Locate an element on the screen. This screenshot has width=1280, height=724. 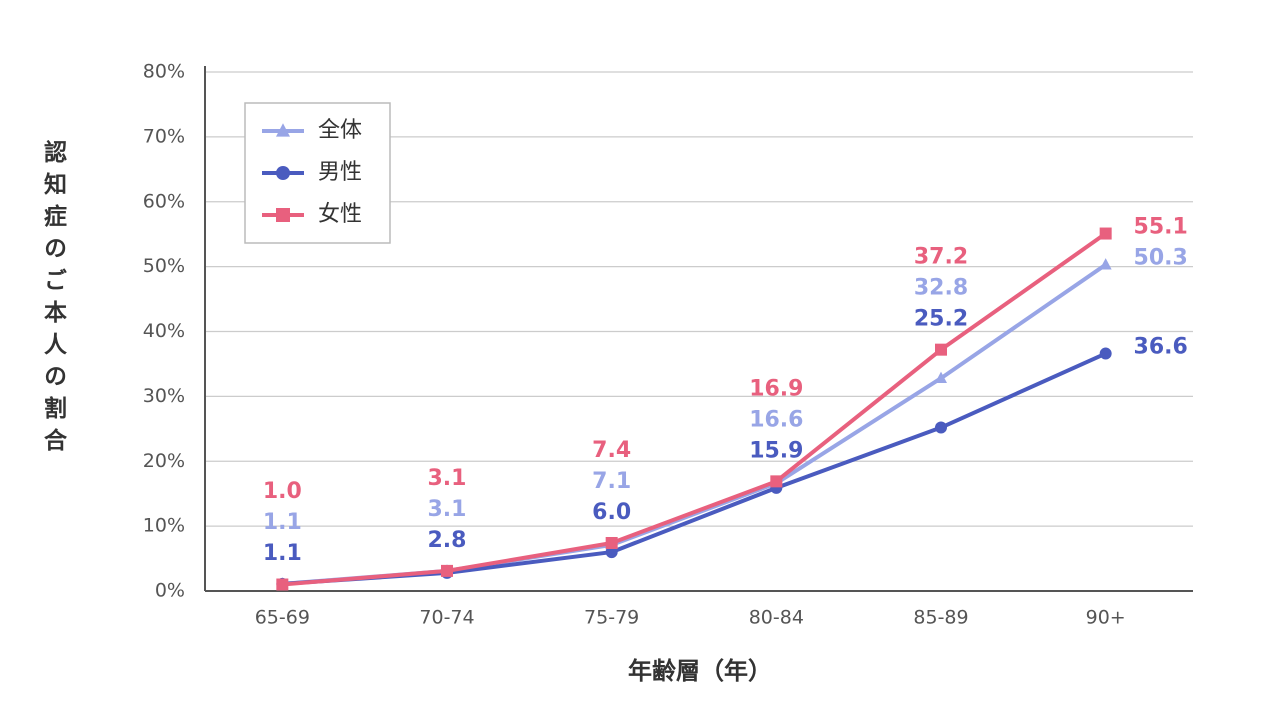
value-label: 7.1 is located at coordinates (611, 481).